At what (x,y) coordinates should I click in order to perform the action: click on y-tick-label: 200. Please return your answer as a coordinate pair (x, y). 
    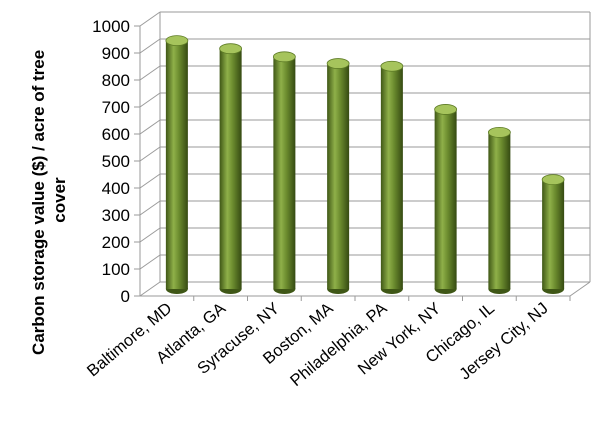
    Looking at the image, I should click on (116, 242).